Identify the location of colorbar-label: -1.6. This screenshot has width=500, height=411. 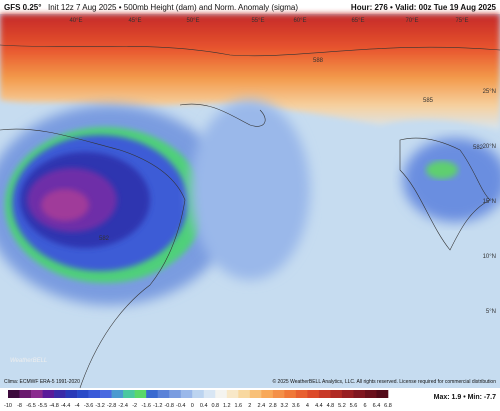
(145, 406).